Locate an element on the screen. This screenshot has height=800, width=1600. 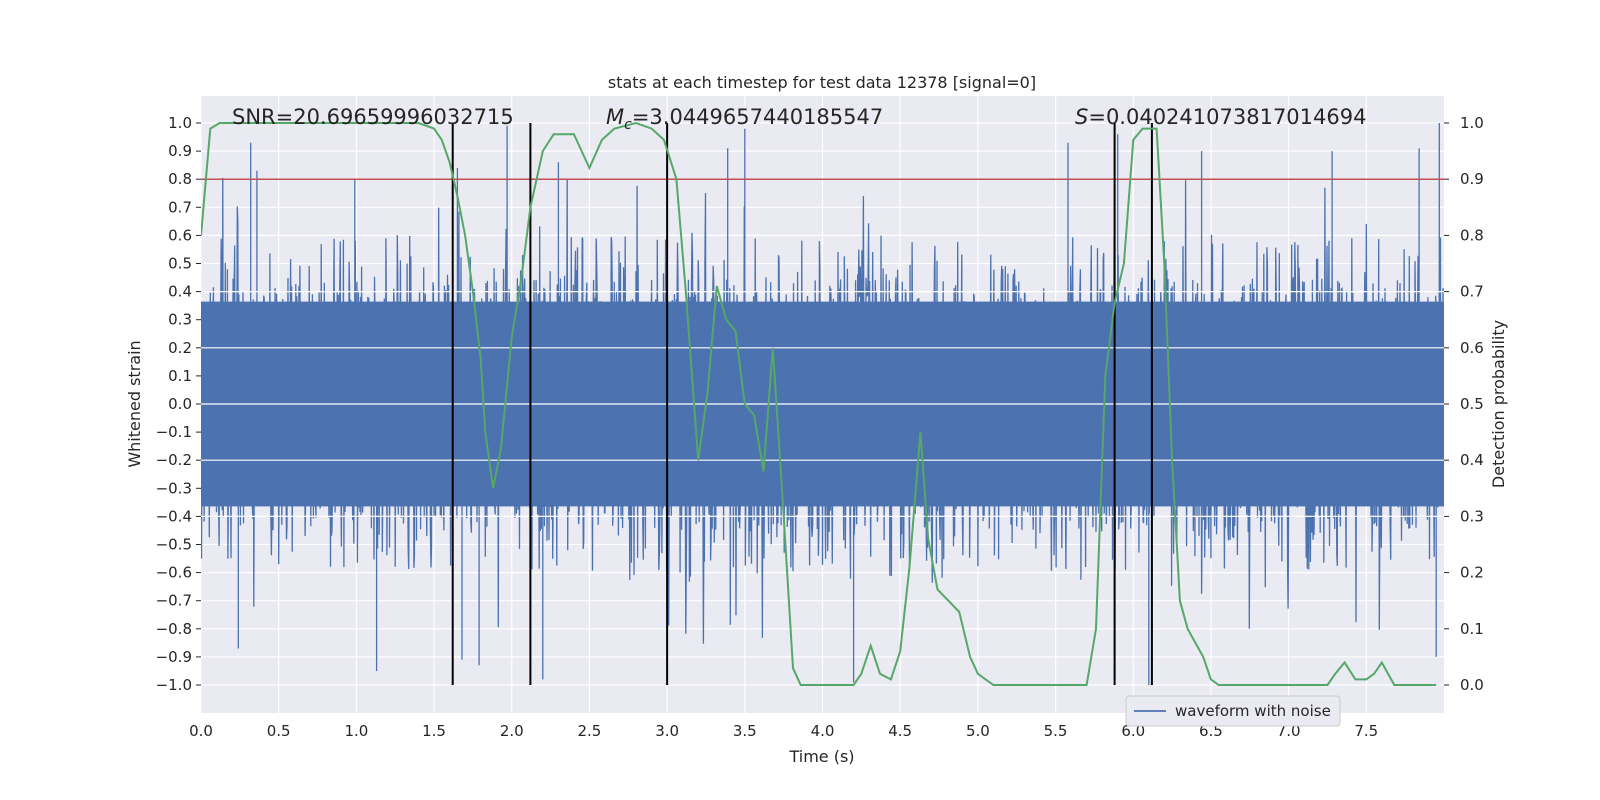
legend-label: waveform with noise is located at coordinates (1253, 711).